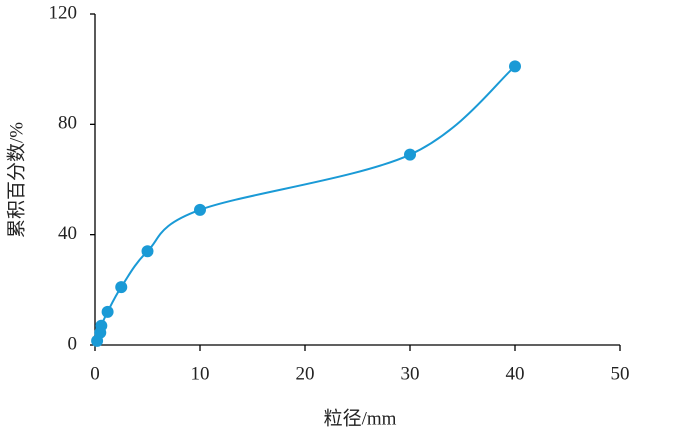 This screenshot has width=700, height=440. I want to click on x-tick-label: 0, so click(95, 373).